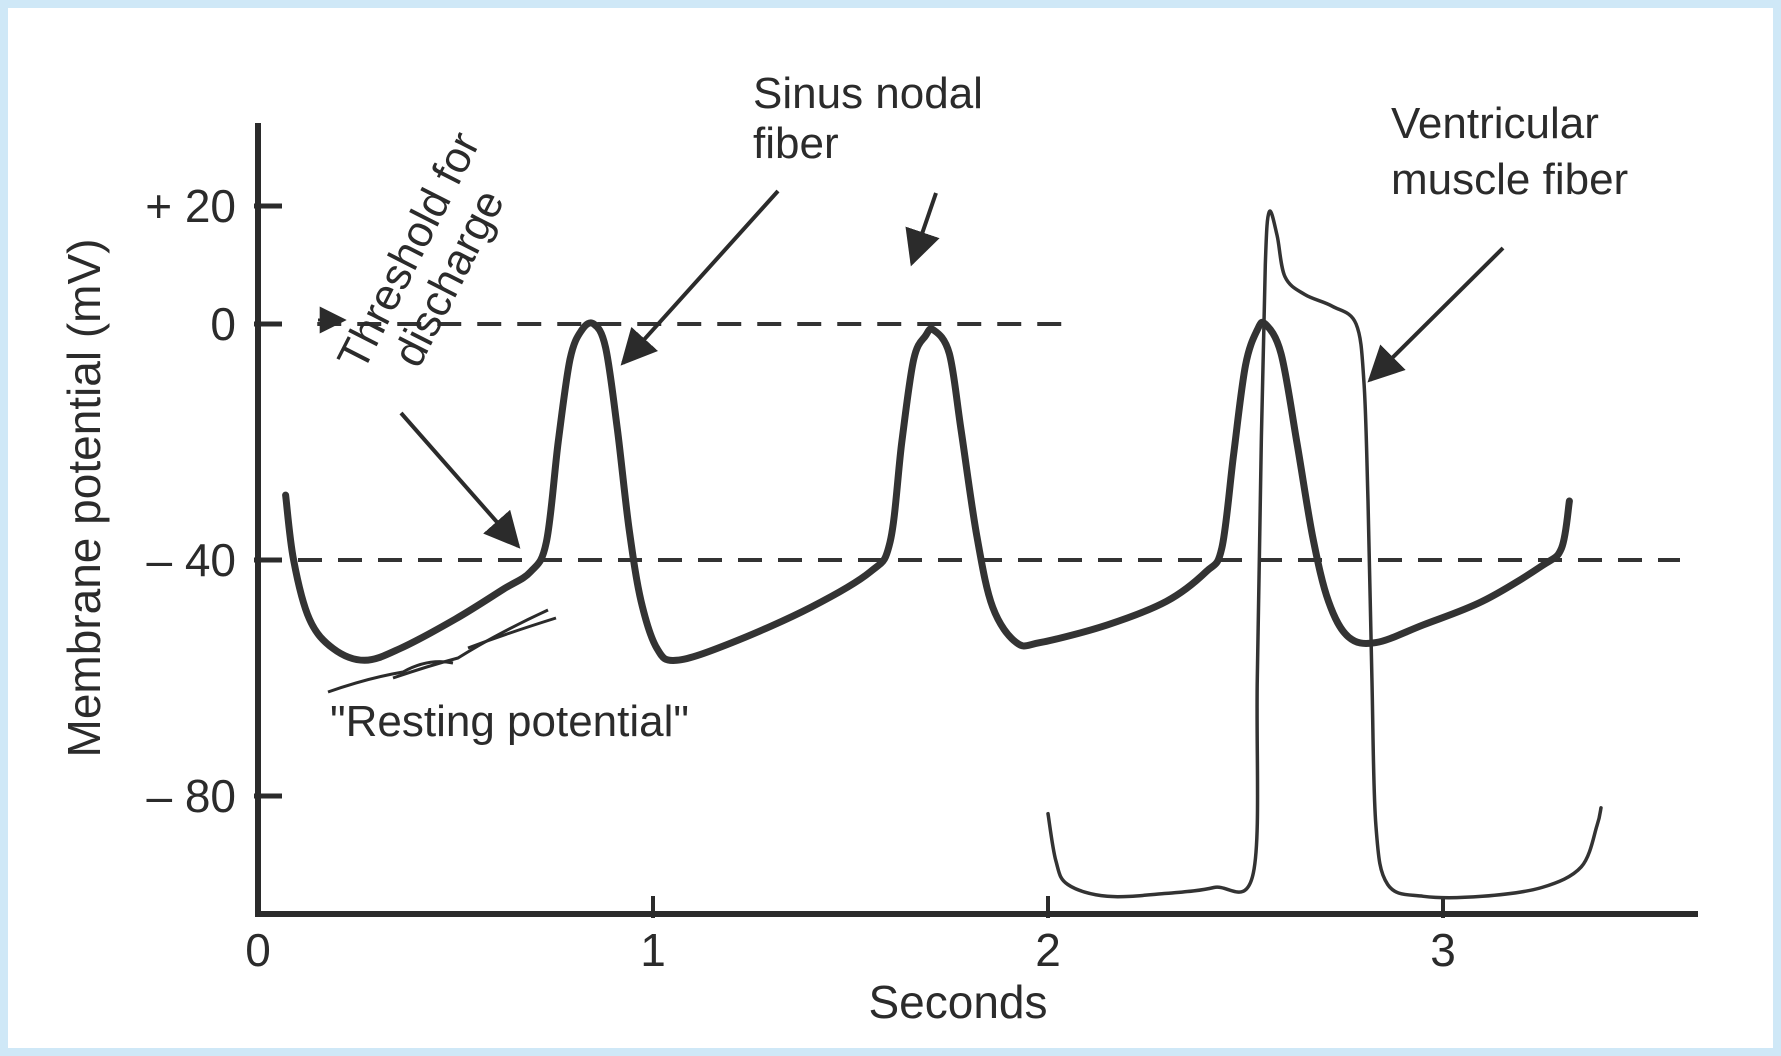  I want to click on y-tick-label-3: – 80, so click(191, 796).